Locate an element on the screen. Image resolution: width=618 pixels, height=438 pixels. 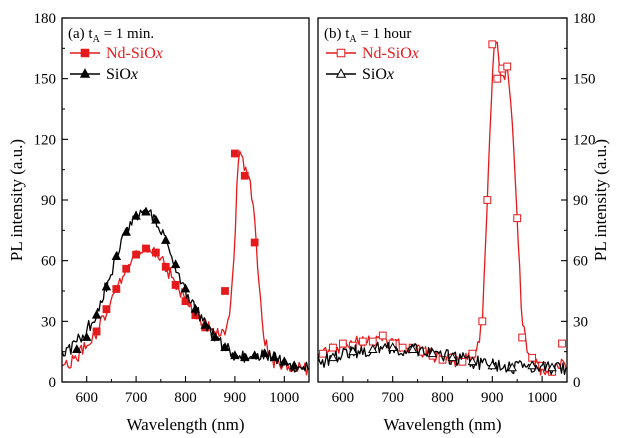
series-line is located at coordinates (442, 358).